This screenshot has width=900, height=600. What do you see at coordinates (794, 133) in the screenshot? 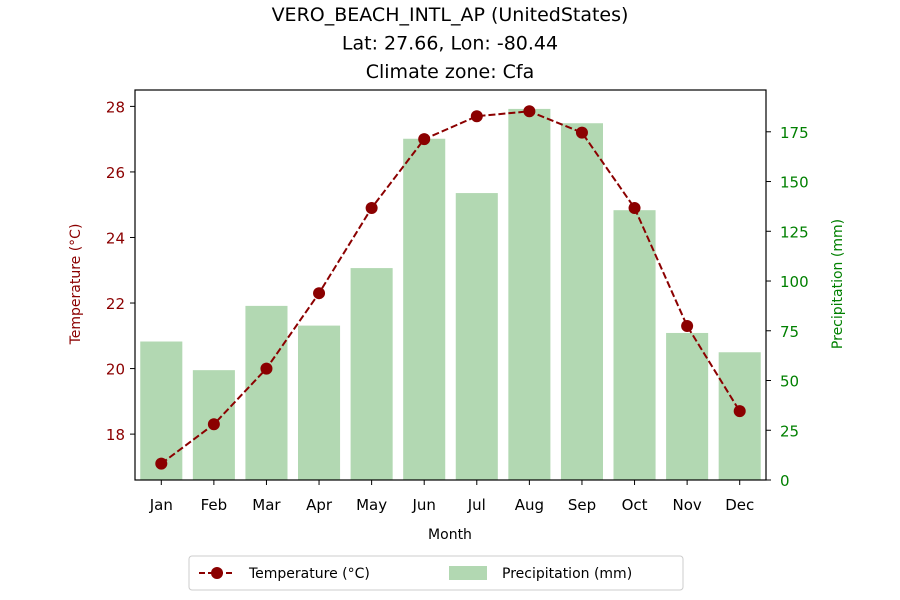
I see `precipitation-tick-label: 175` at bounding box center [794, 133].